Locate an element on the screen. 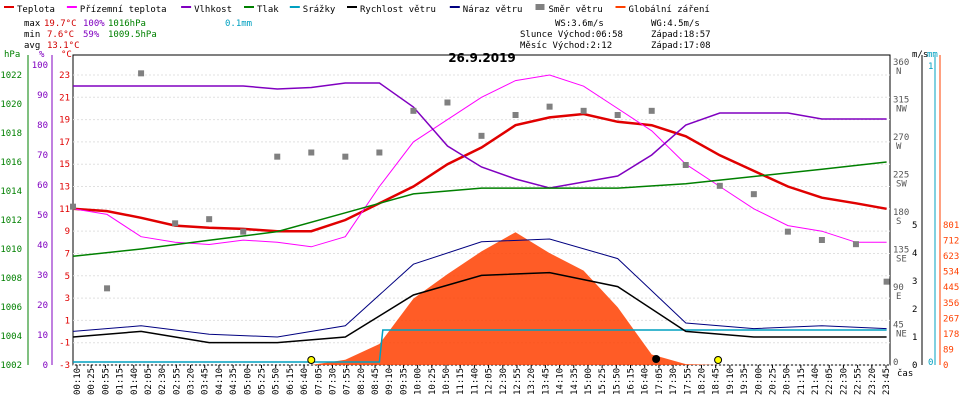 This screenshot has height=400, width=966. tick-x-23: 09:35 is located at coordinates (404, 381).